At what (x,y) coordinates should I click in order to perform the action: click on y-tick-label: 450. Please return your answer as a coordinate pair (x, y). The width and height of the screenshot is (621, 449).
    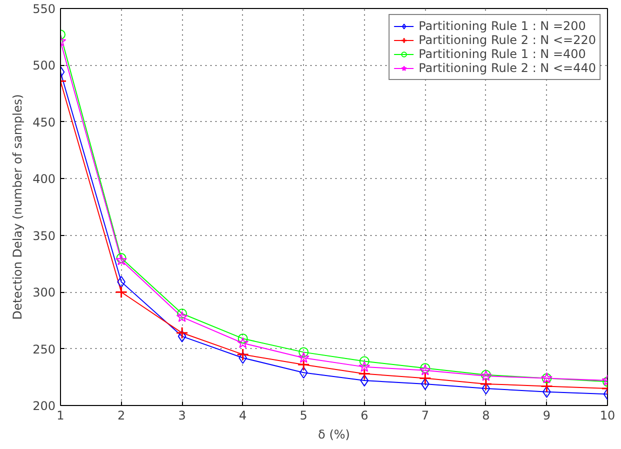
    Looking at the image, I should click on (44, 122).